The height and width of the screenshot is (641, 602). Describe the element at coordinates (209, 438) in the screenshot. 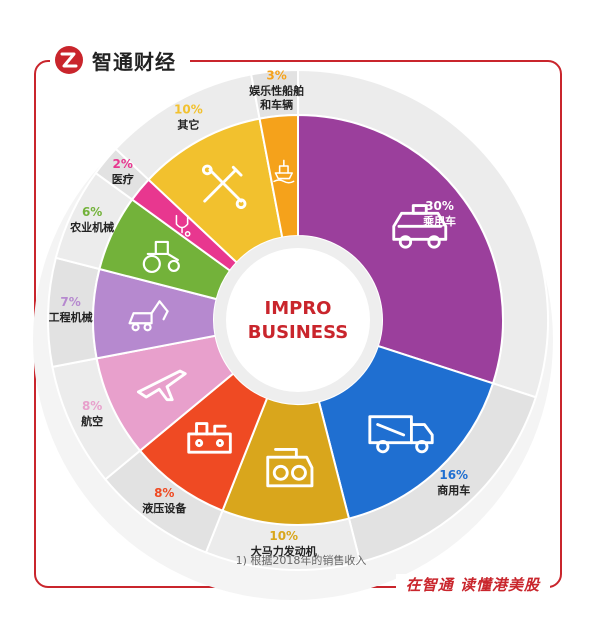

I see `hydraulic-icon` at that location.